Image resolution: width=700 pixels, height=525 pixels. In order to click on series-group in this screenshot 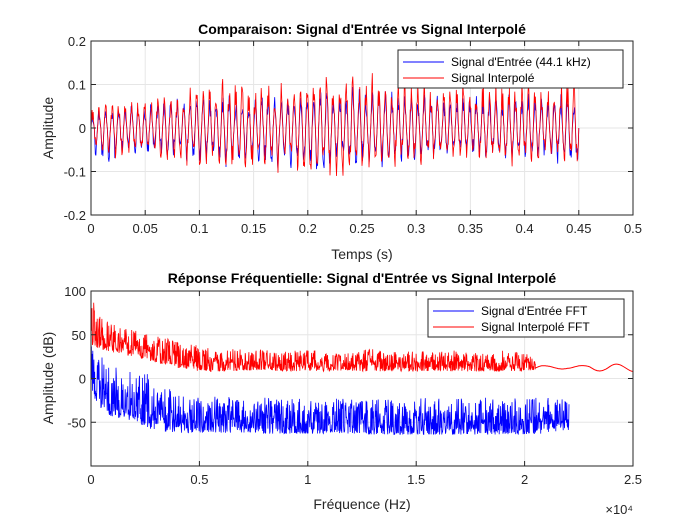, I will do `click(335, 124)`.